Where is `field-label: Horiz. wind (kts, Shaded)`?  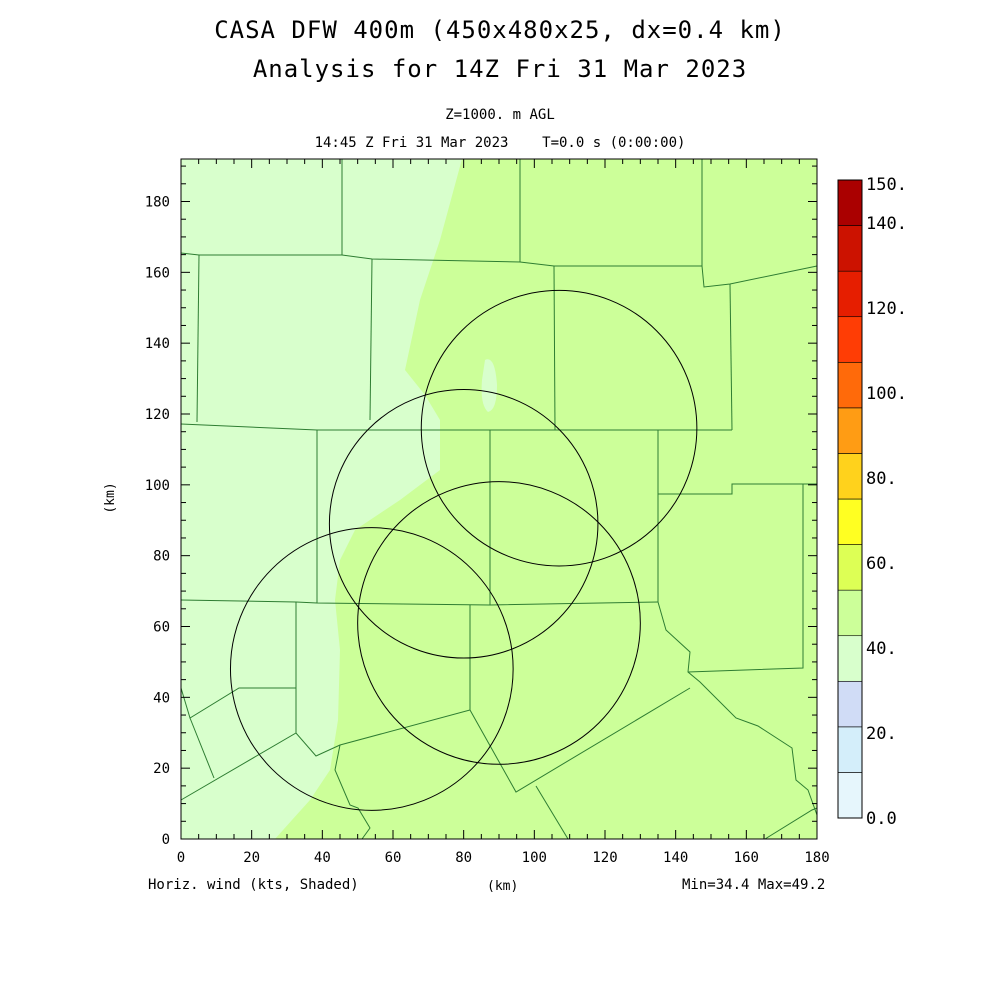 field-label: Horiz. wind (kts, Shaded) is located at coordinates (253, 885).